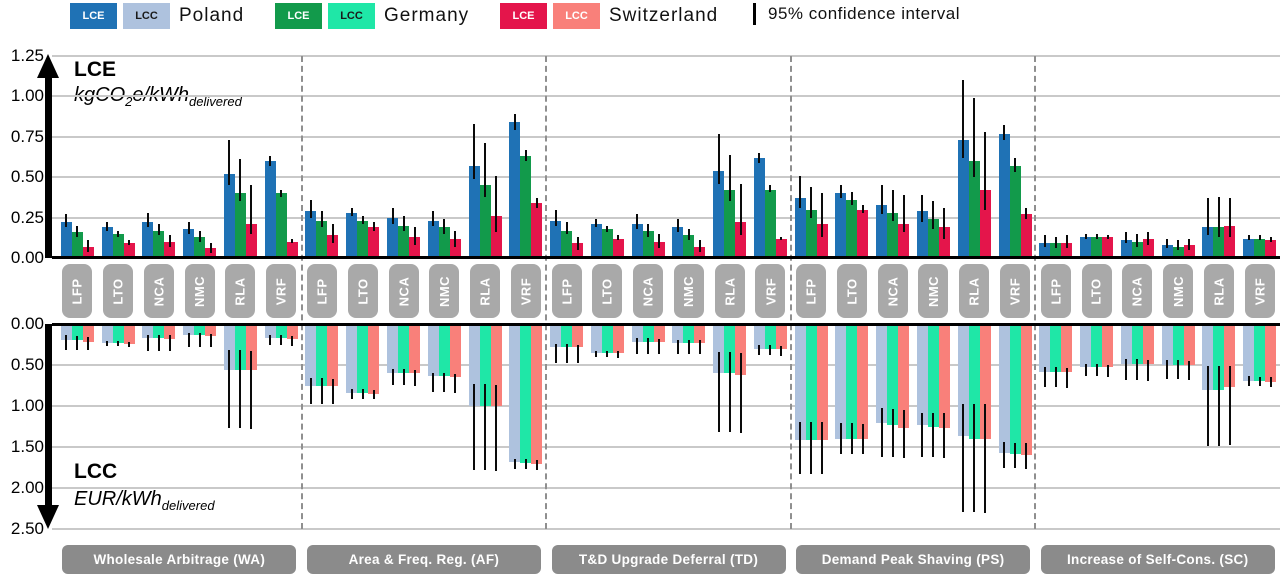  Describe the element at coordinates (144, 500) in the screenshot. I see `bottom-axis-unit: EUR/kWhdelivered` at that location.